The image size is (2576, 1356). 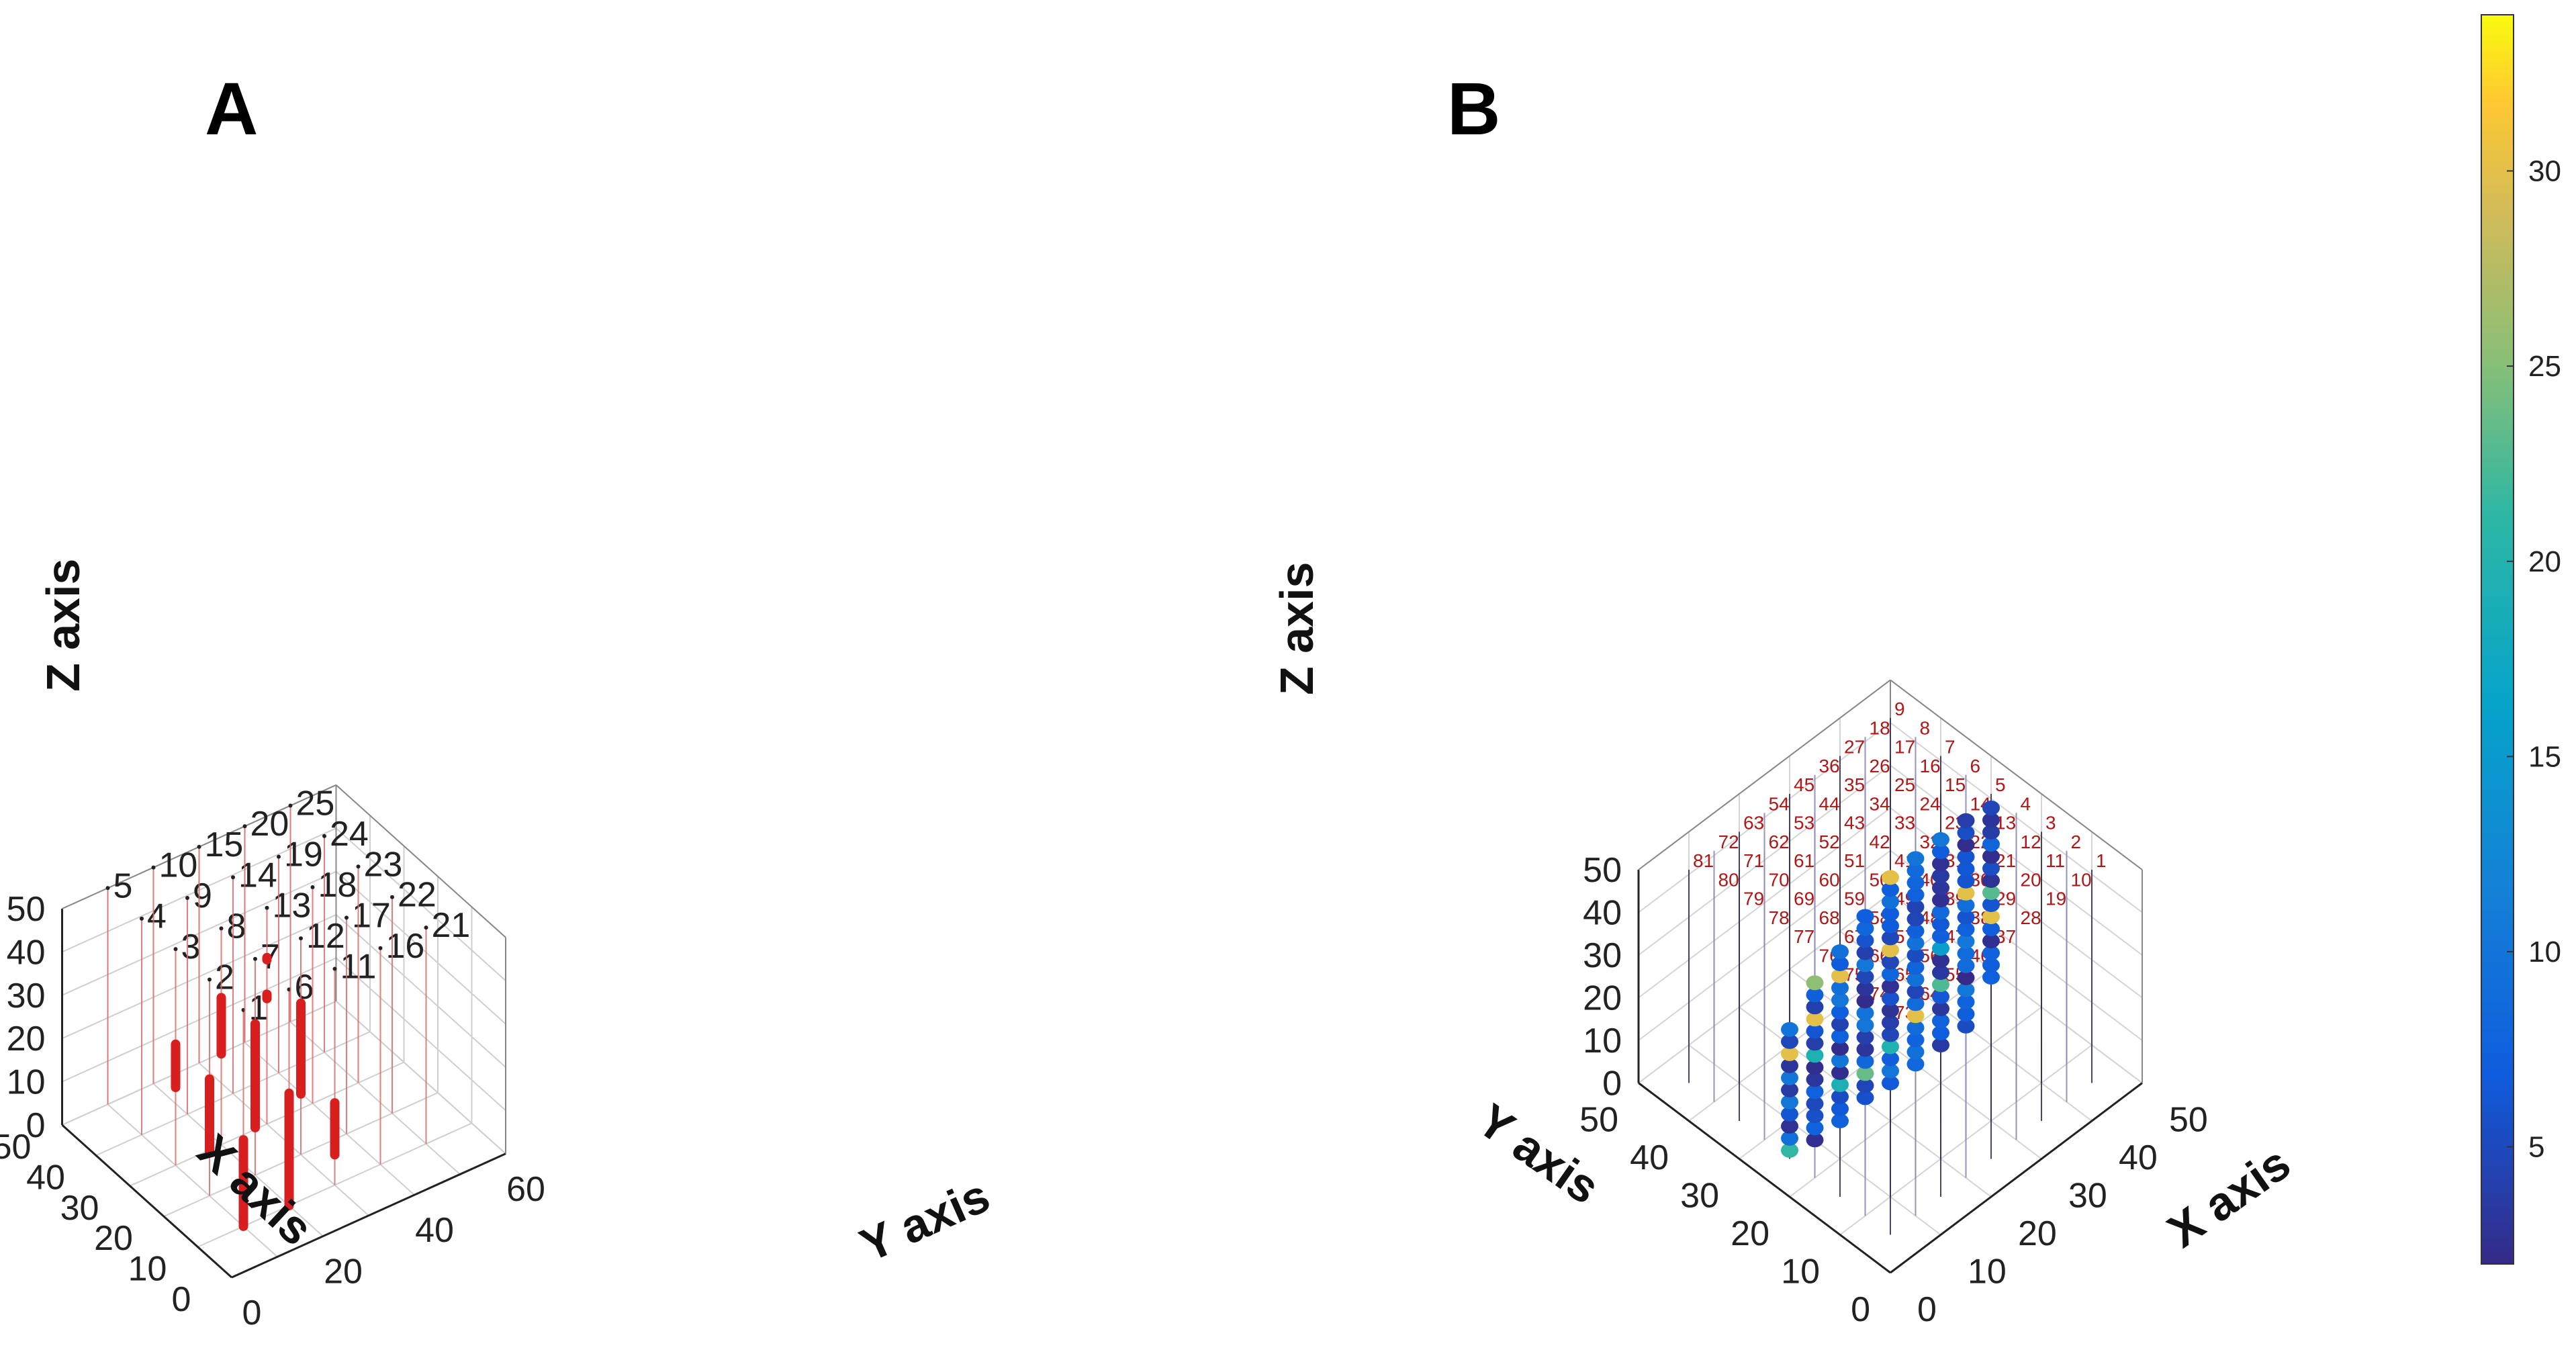 What do you see at coordinates (2229, 1196) in the screenshot?
I see `panel-b-x-axis-label: X axis` at bounding box center [2229, 1196].